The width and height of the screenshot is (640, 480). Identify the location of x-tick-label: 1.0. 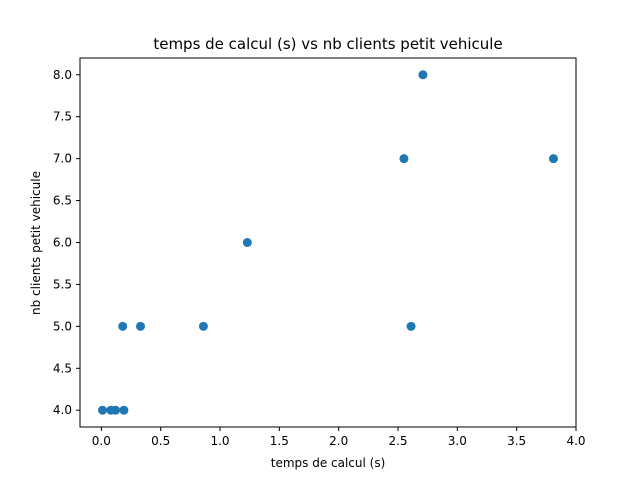
(219, 441).